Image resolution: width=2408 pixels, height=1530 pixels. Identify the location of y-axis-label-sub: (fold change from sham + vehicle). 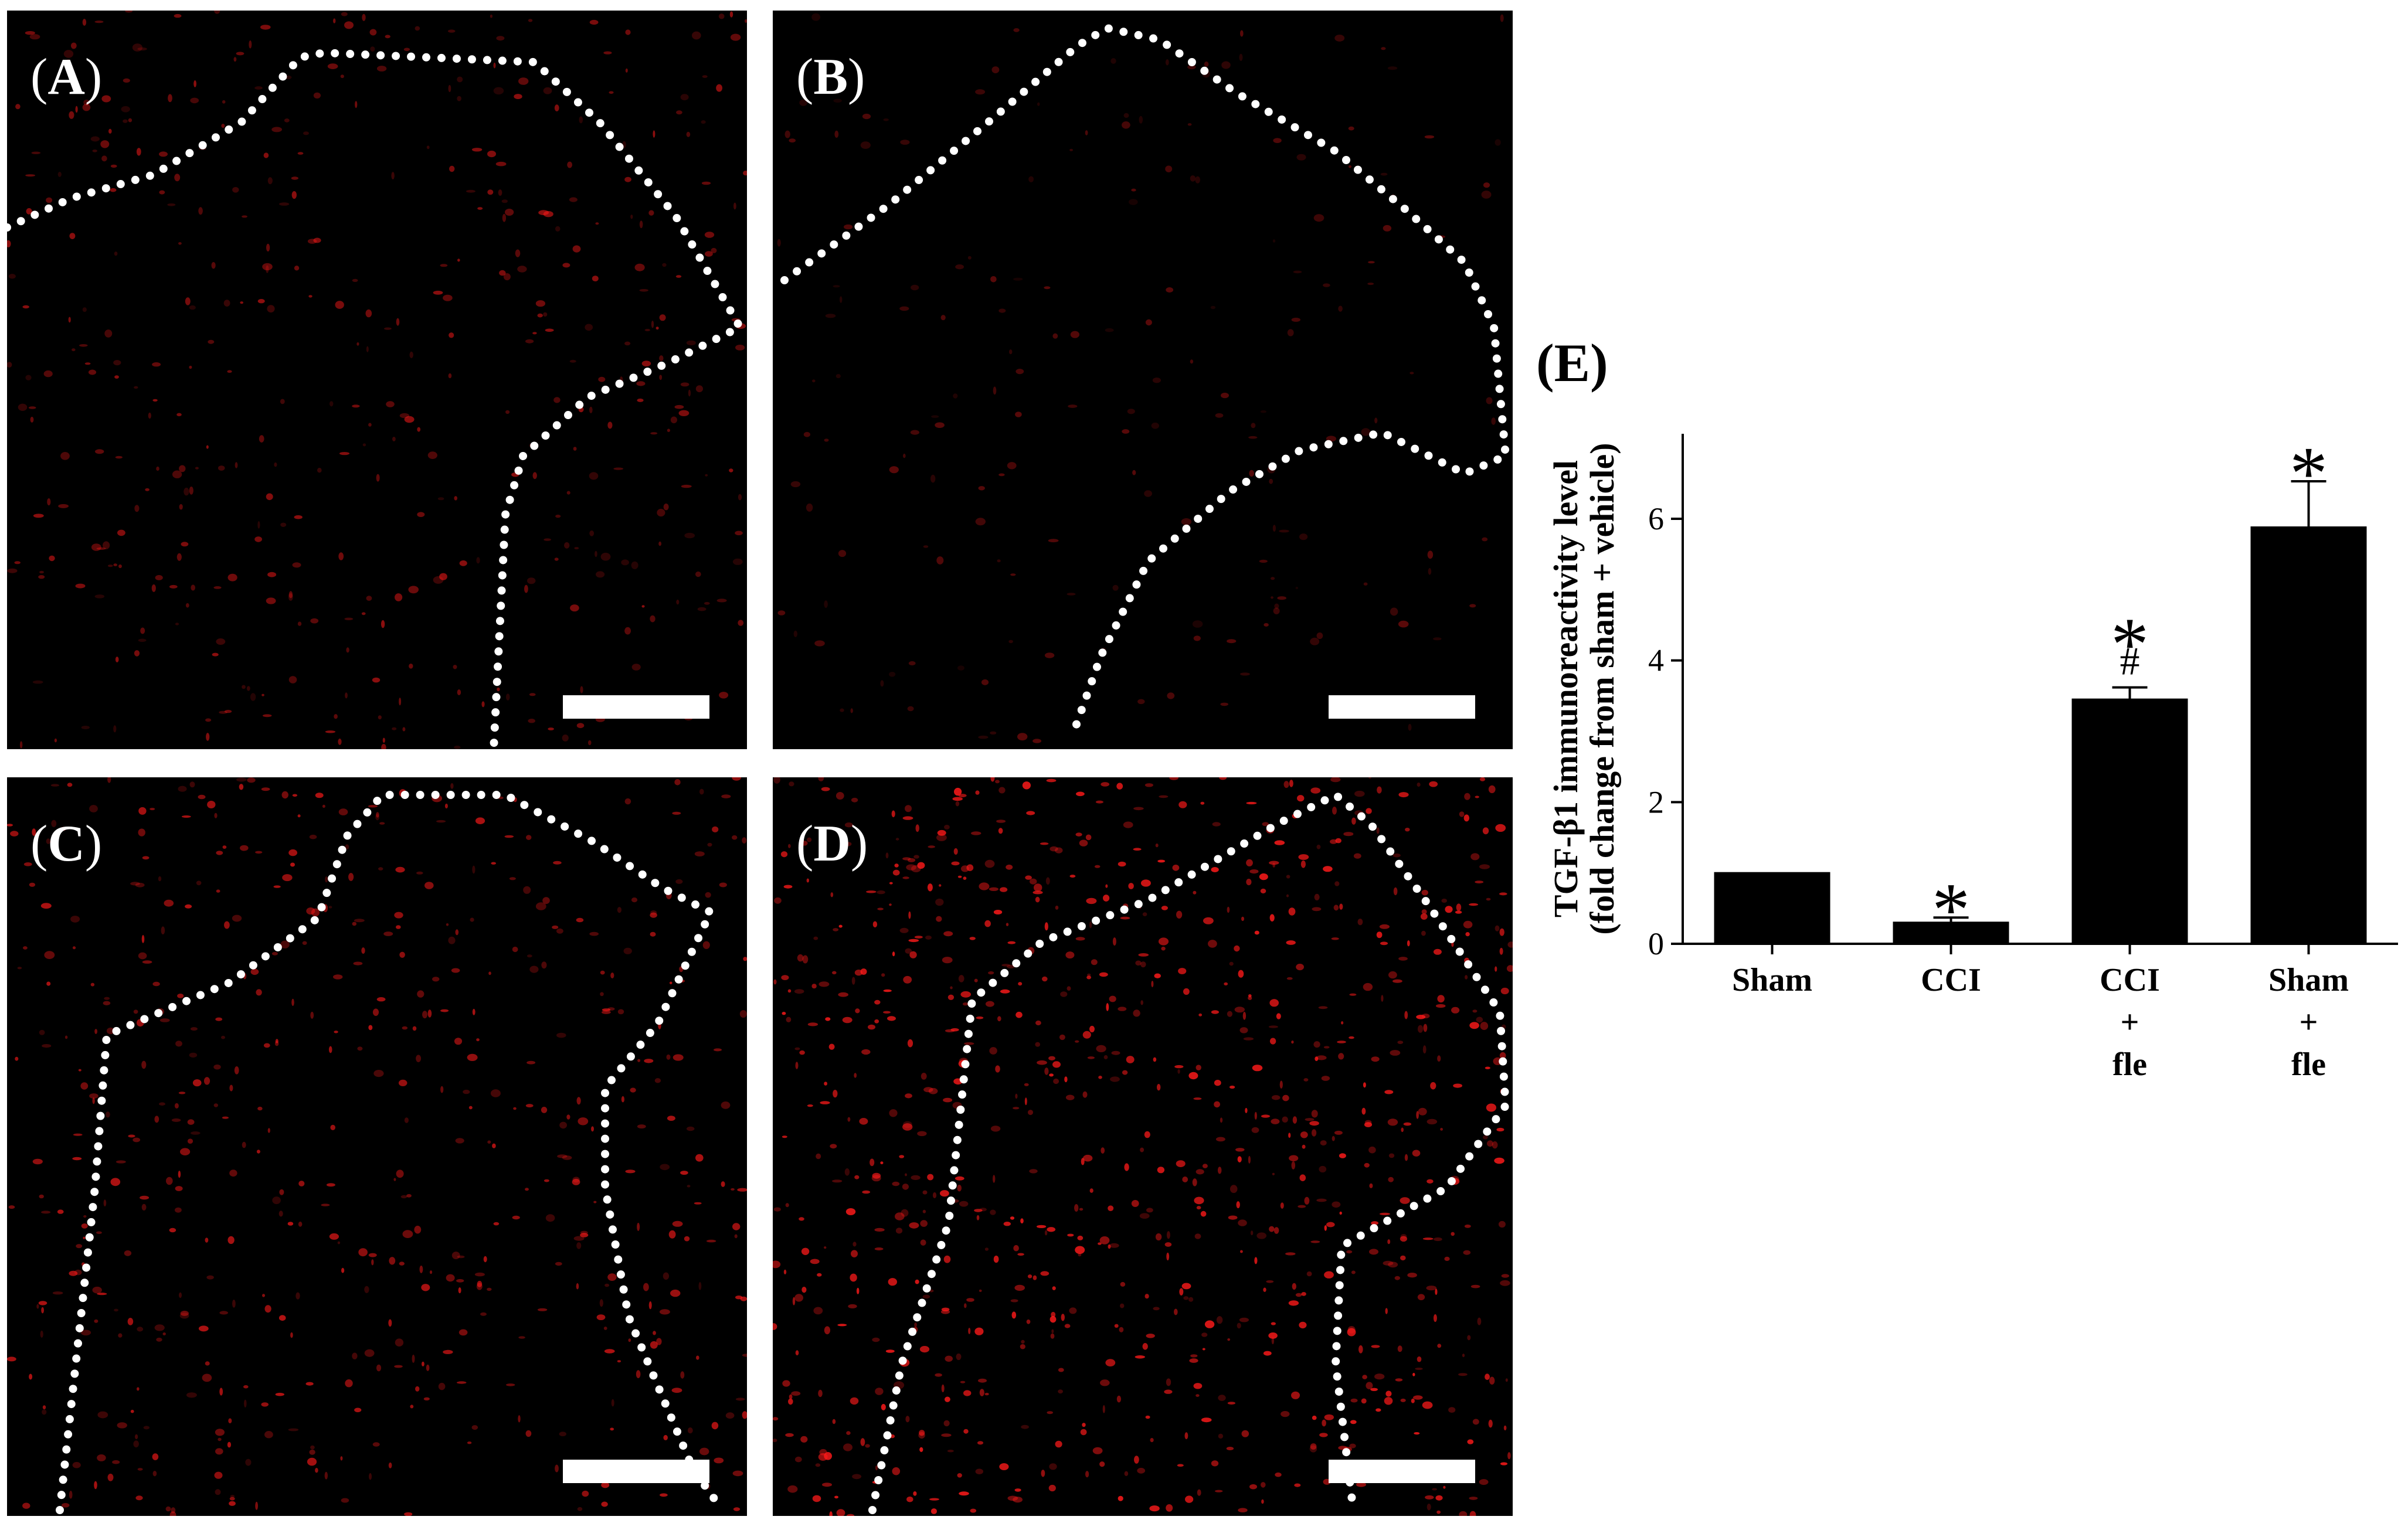
(1602, 688).